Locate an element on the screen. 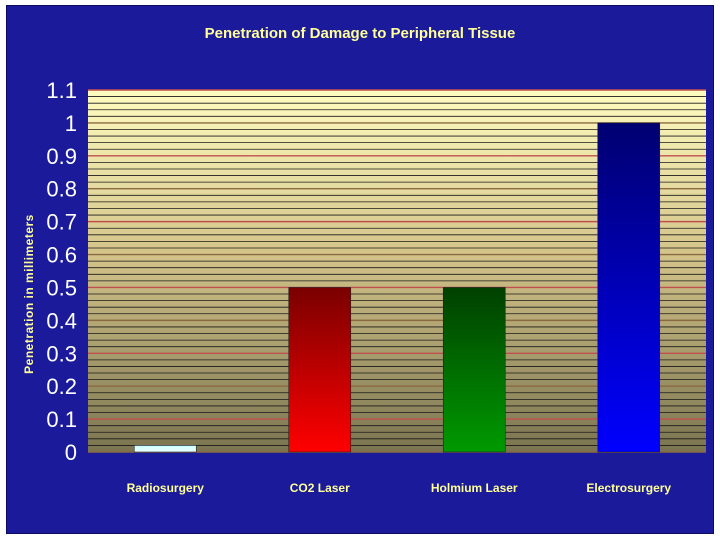 The image size is (720, 540). y-tick-label: 0.3 is located at coordinates (61, 353).